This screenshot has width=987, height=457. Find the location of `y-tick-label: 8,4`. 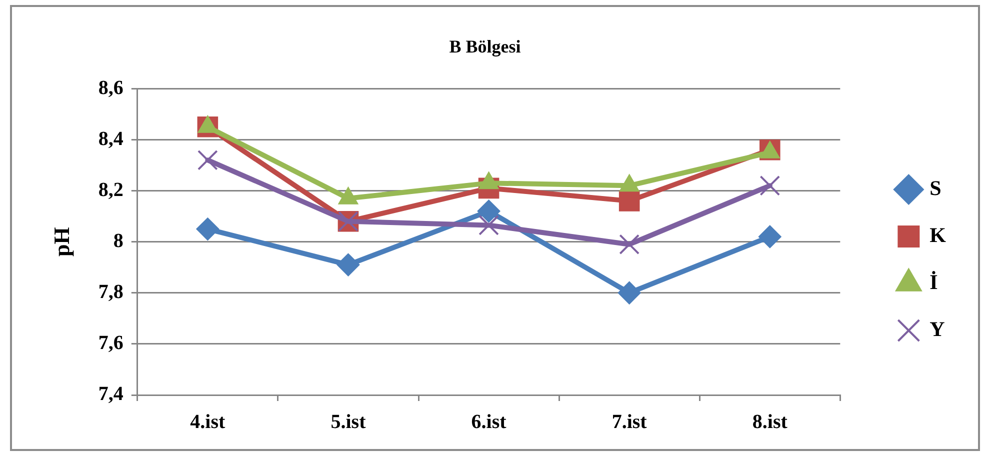

y-tick-label: 8,4 is located at coordinates (111, 139).